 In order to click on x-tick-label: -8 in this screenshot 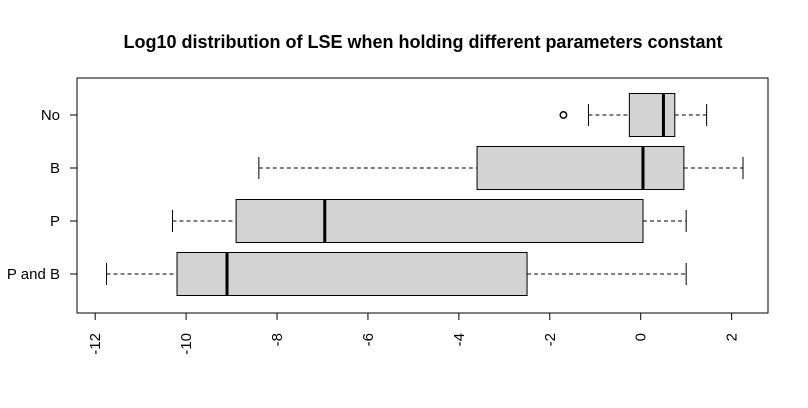, I will do `click(277, 339)`.